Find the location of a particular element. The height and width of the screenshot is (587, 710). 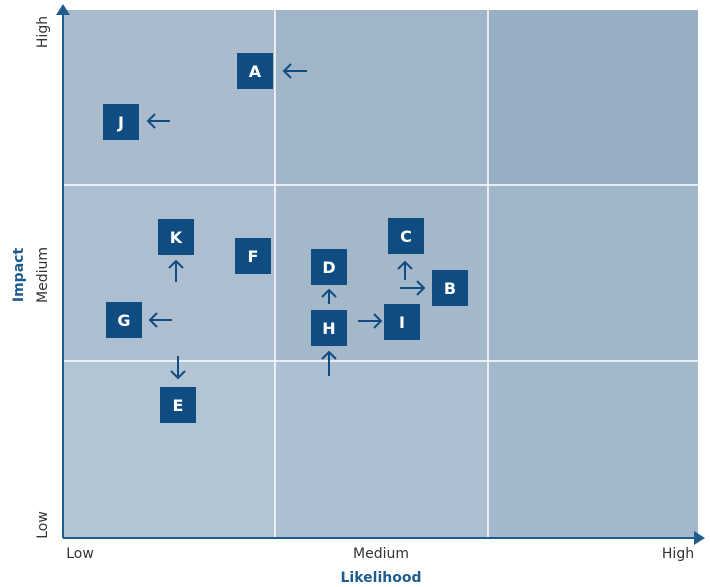

x-level: Low is located at coordinates (80, 554).